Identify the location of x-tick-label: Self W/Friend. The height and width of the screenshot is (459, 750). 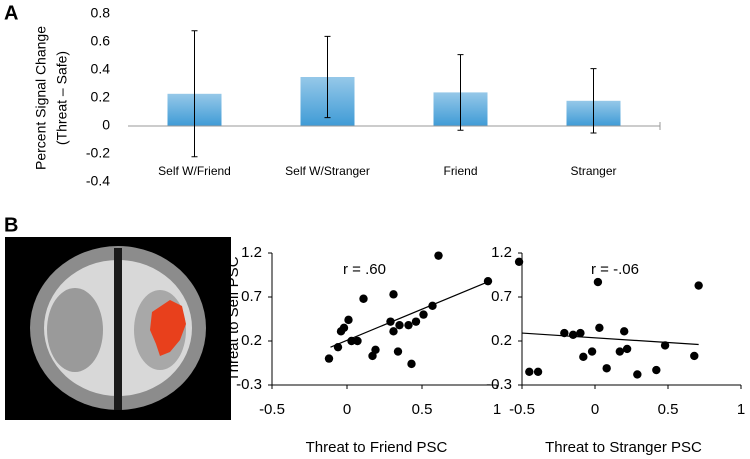
(194, 171).